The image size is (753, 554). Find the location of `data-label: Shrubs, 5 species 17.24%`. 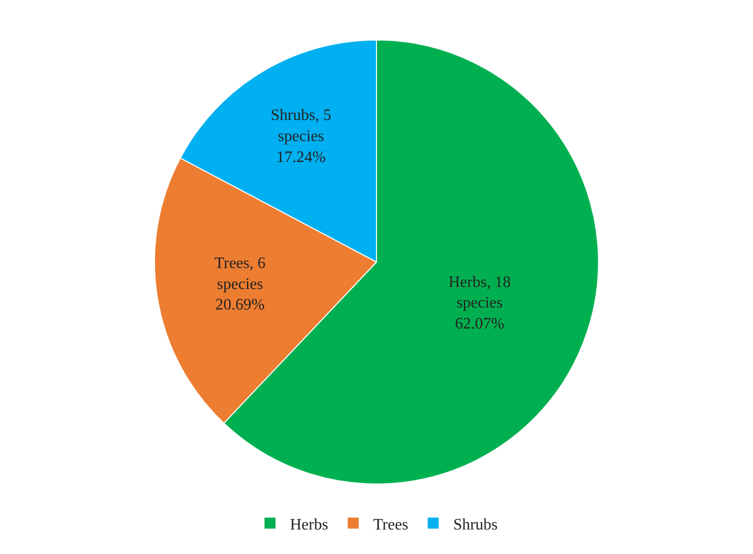

data-label: Shrubs, 5 species 17.24% is located at coordinates (301, 136).